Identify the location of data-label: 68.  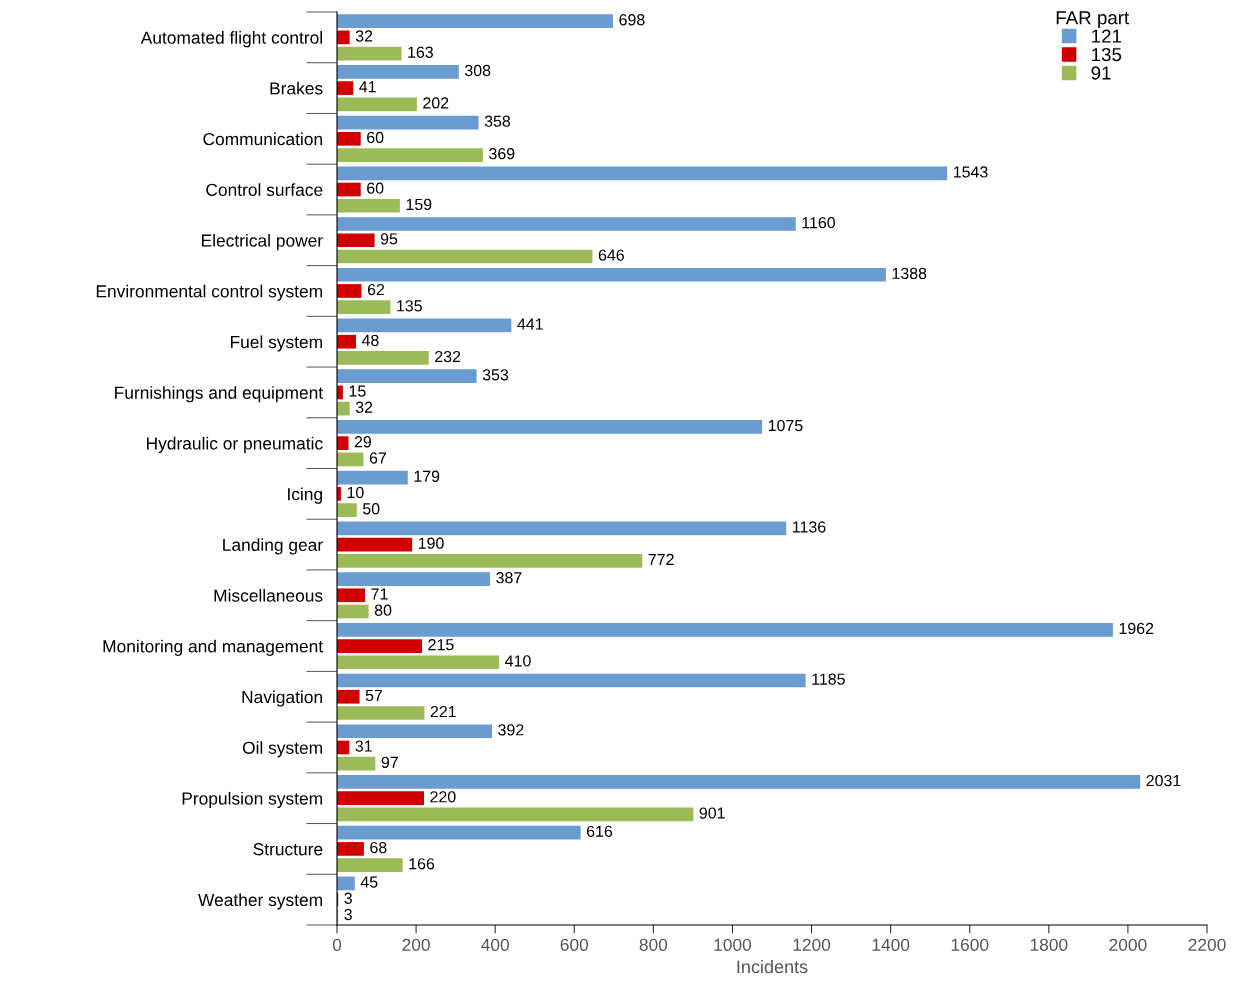
(378, 847).